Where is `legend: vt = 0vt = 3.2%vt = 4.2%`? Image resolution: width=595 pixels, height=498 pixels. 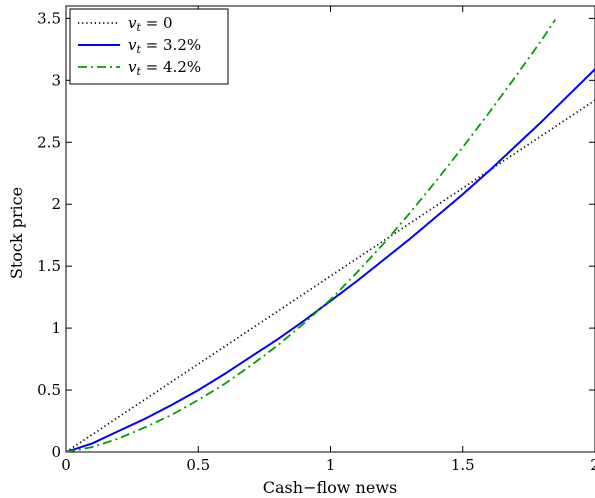 legend: vt = 0vt = 3.2%vt = 4.2% is located at coordinates (149, 46).